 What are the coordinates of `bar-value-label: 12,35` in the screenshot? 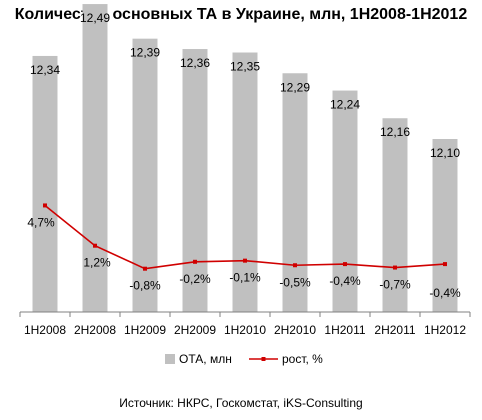 It's located at (245, 67).